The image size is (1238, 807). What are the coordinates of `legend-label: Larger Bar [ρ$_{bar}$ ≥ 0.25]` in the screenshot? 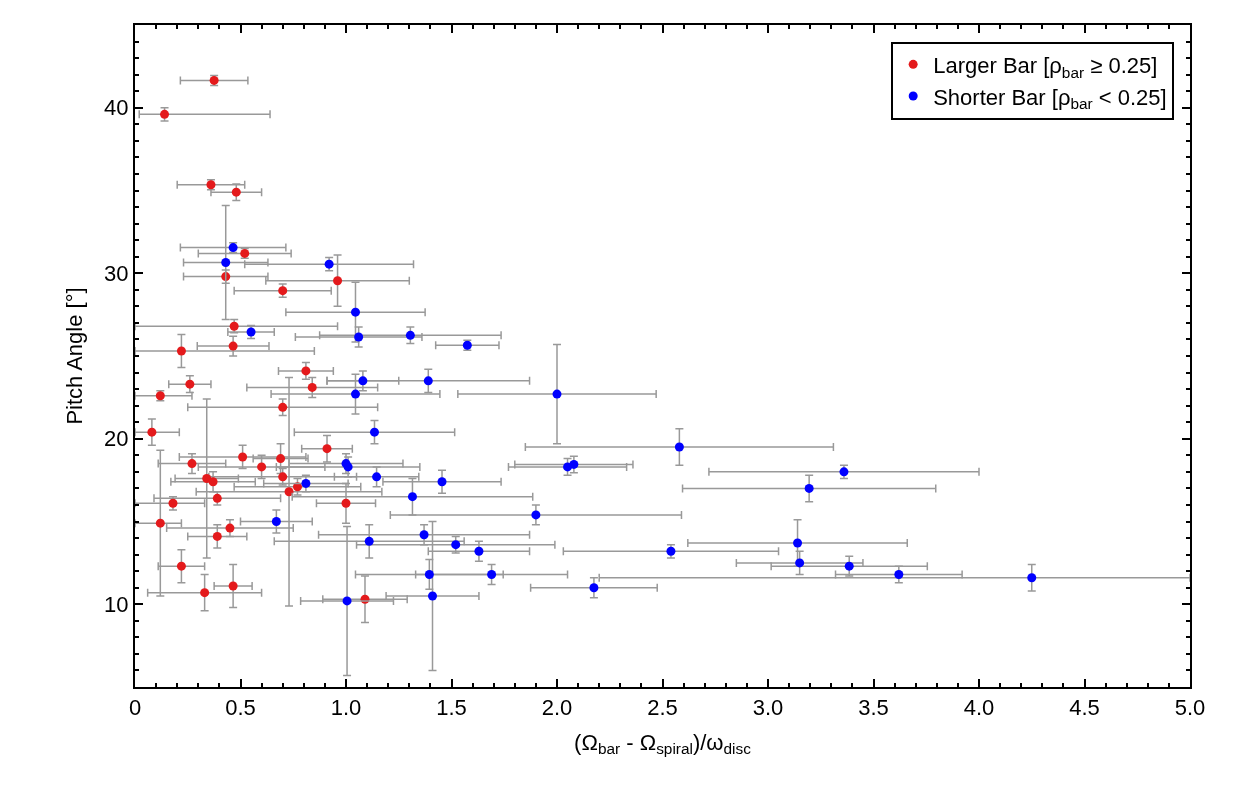 It's located at (1045, 66).